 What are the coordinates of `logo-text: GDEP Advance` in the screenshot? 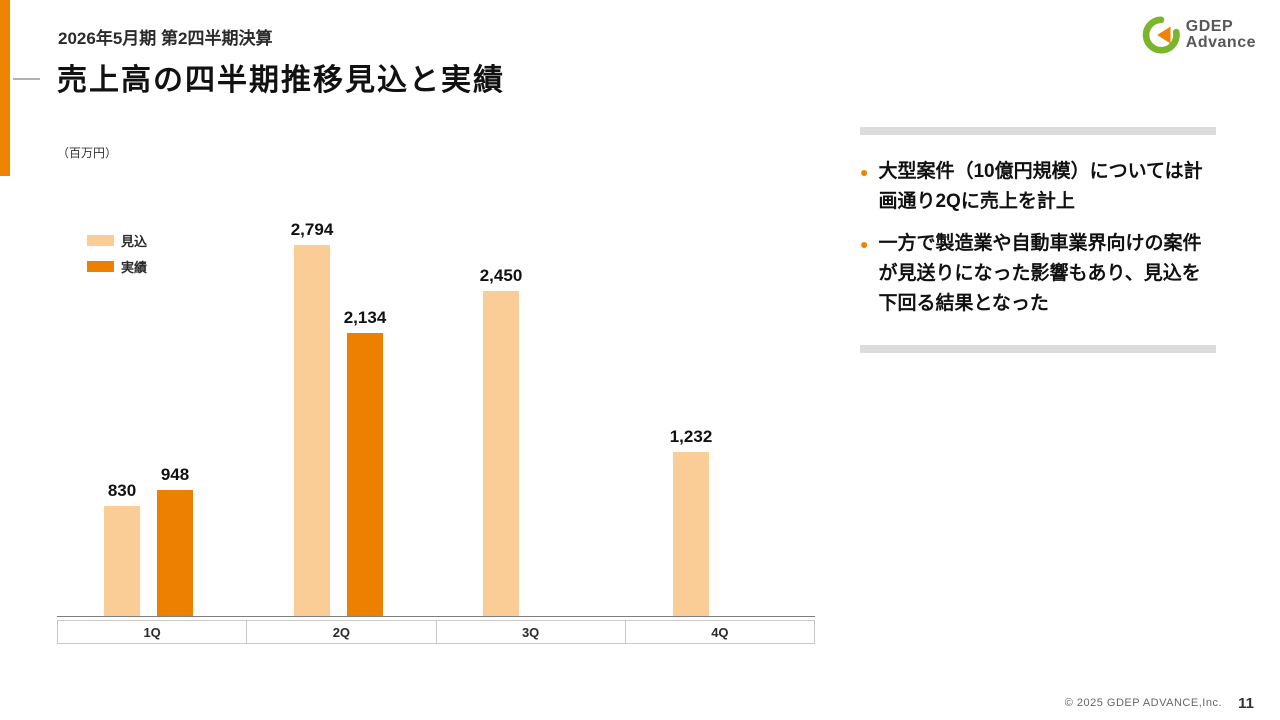 It's located at (1221, 35).